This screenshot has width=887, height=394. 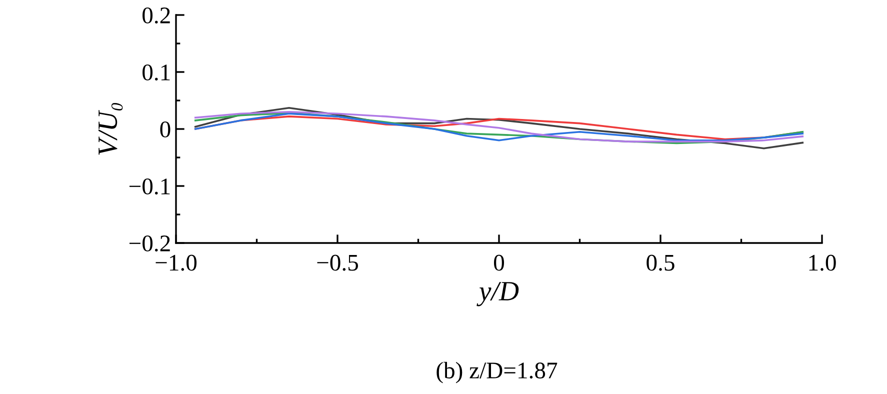 I want to click on x-tick-label: 1.0, so click(x=822, y=262).